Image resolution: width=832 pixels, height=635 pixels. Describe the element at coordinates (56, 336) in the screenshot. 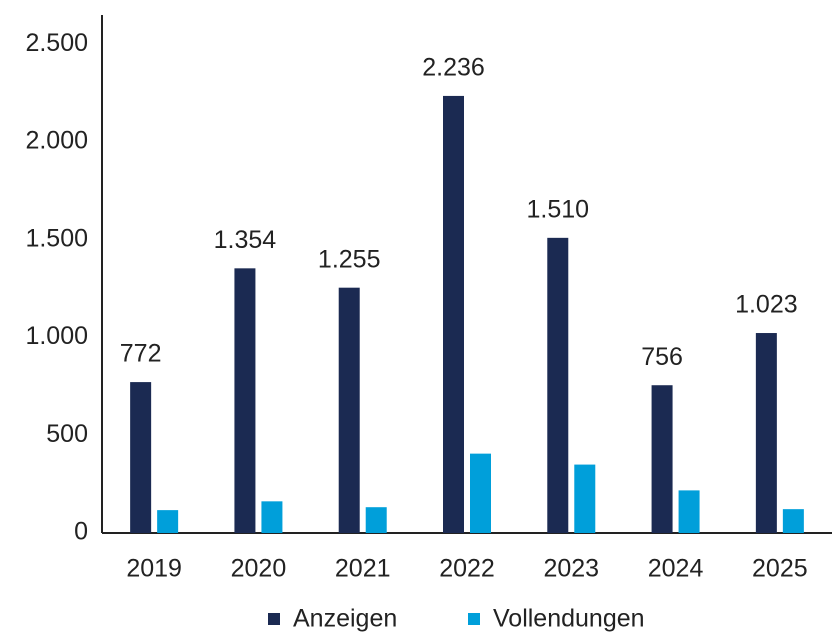

I see `y-tick-label: 1.000` at that location.